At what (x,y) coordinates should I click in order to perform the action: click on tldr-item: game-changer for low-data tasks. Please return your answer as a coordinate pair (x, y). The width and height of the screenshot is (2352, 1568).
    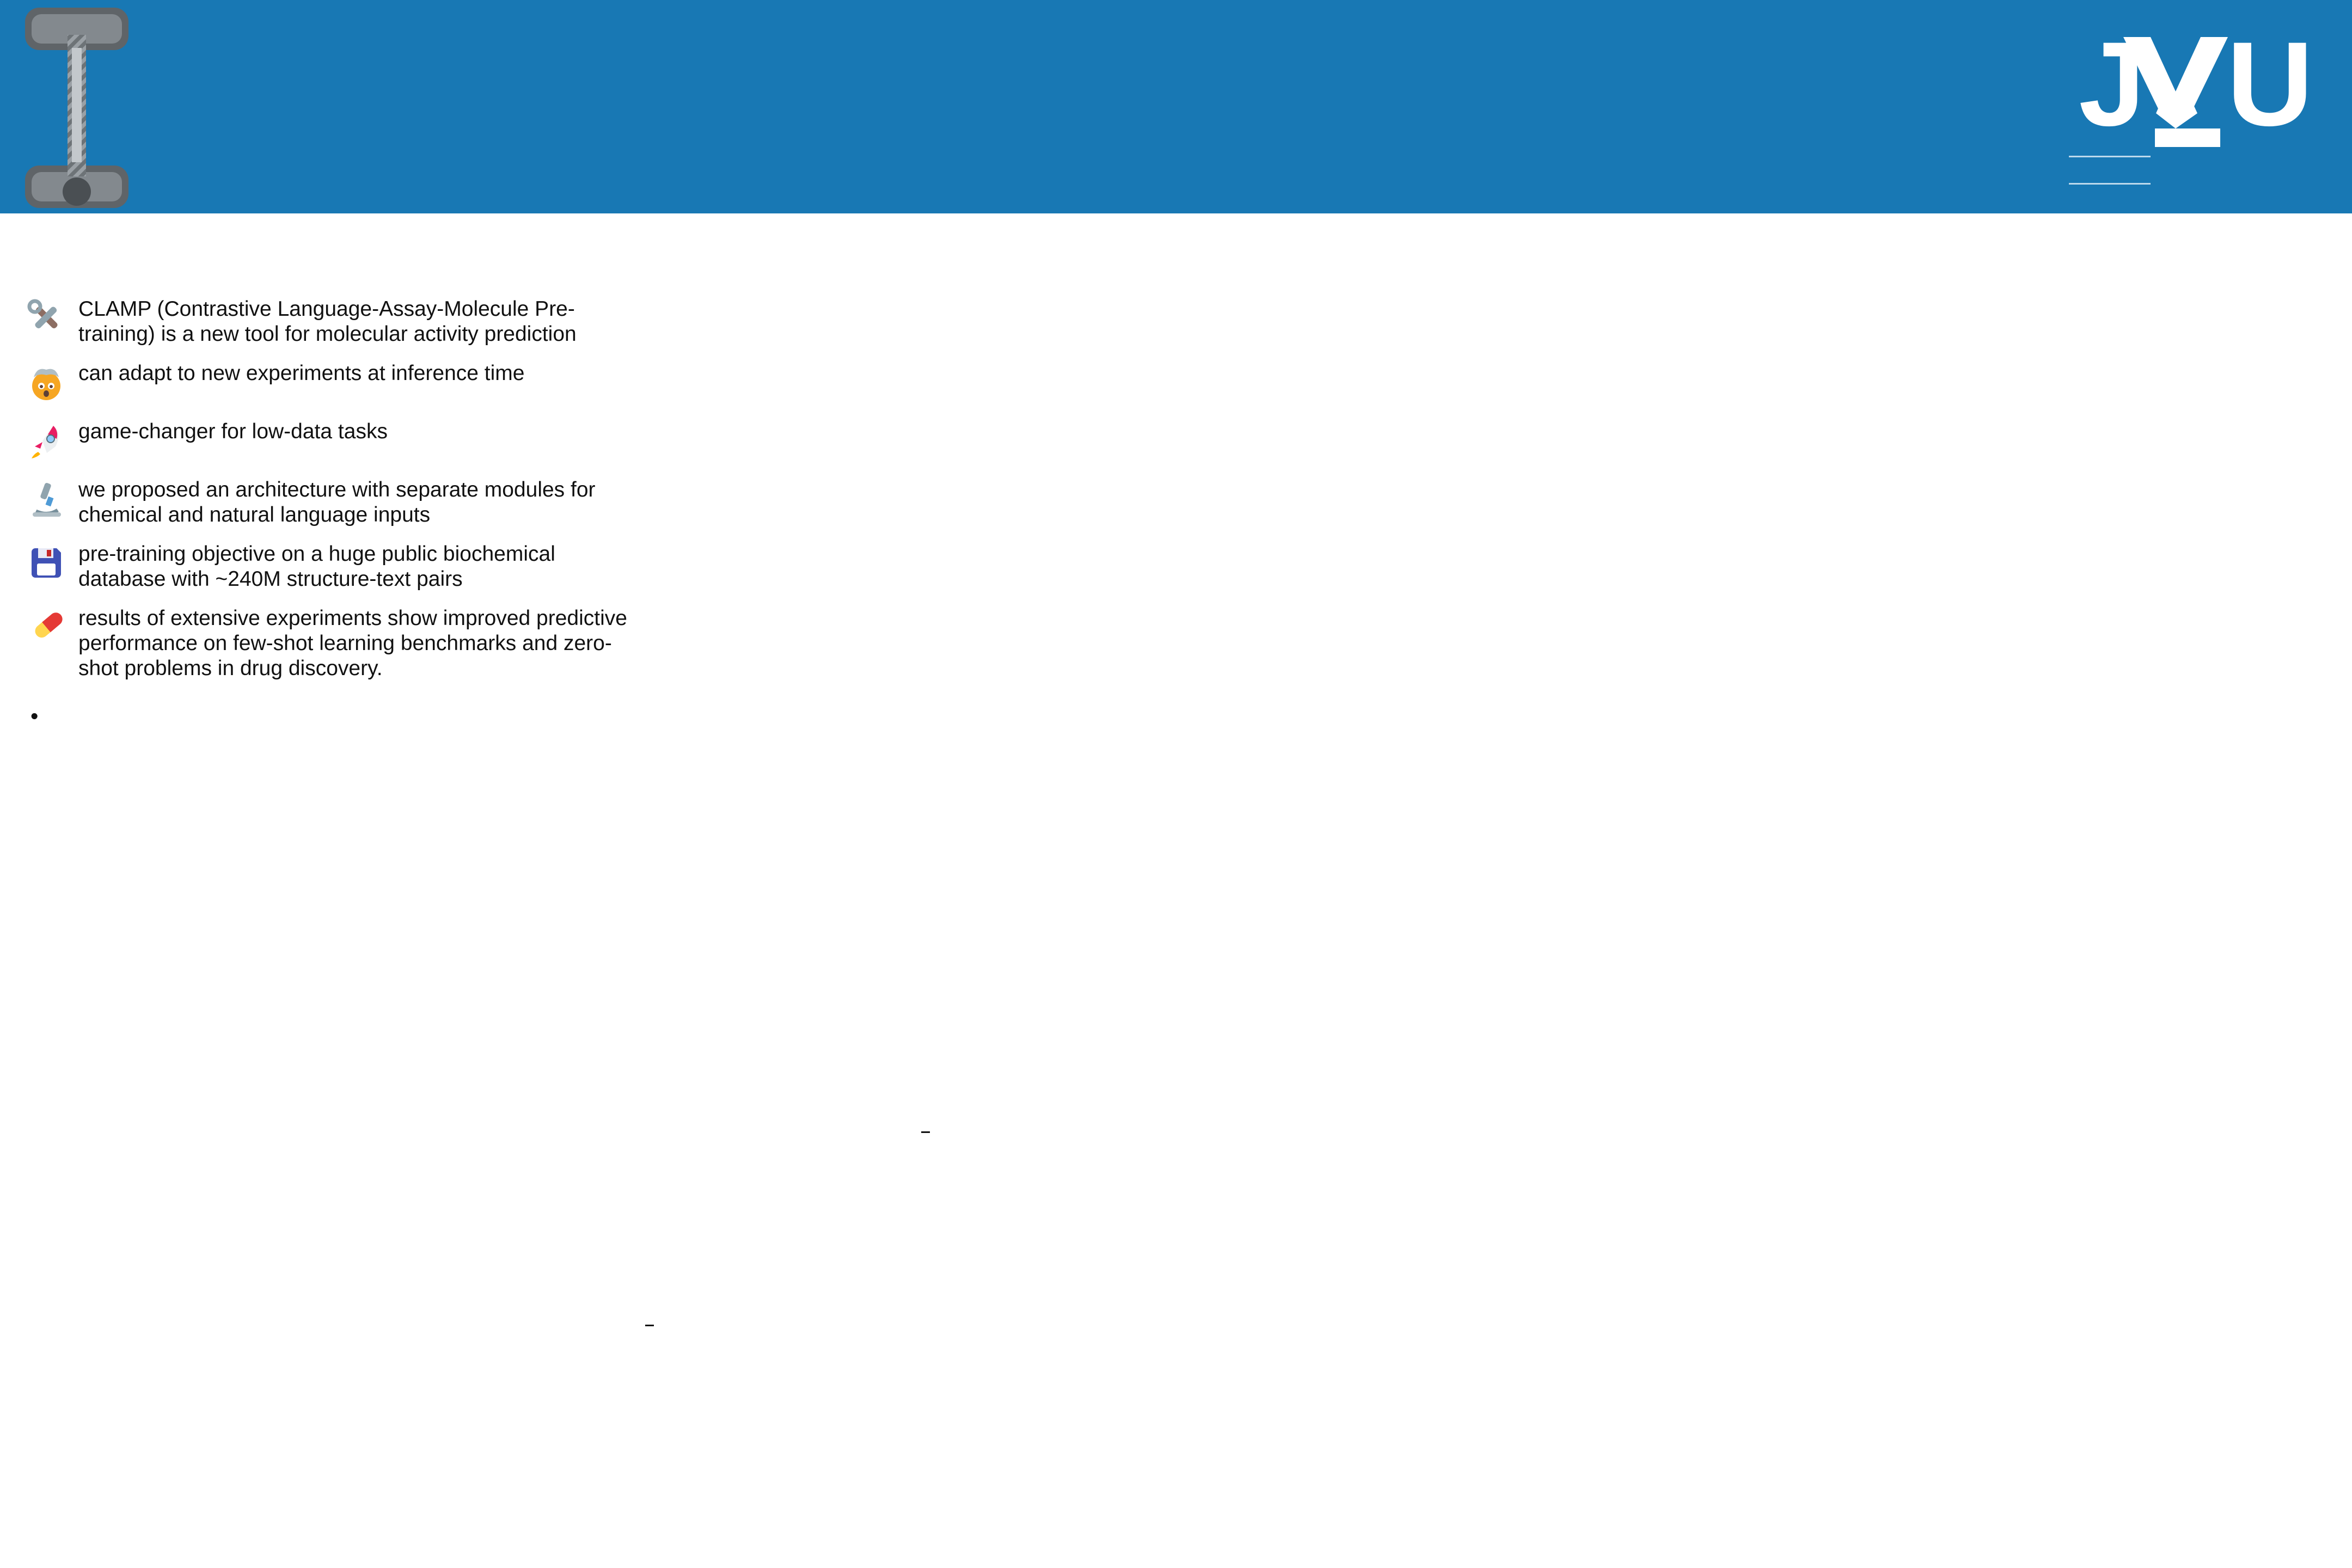
    Looking at the image, I should click on (333, 441).